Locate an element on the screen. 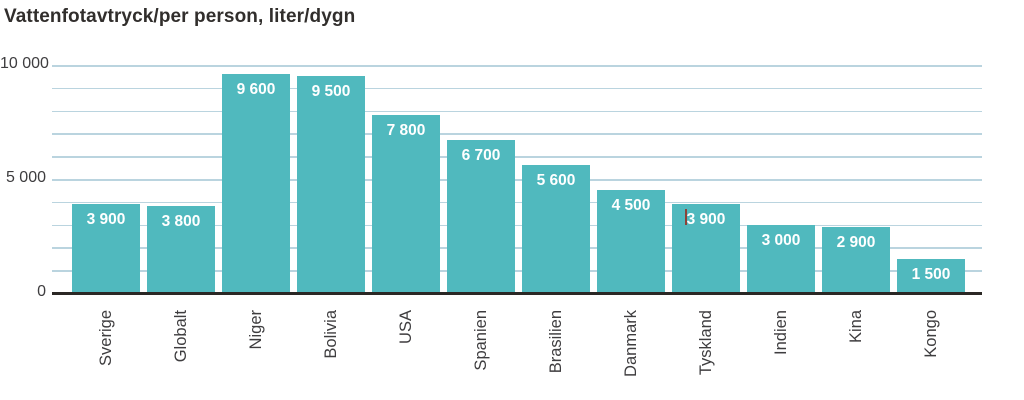 This screenshot has width=1024, height=400. bar-indien: 3 000 is located at coordinates (781, 258).